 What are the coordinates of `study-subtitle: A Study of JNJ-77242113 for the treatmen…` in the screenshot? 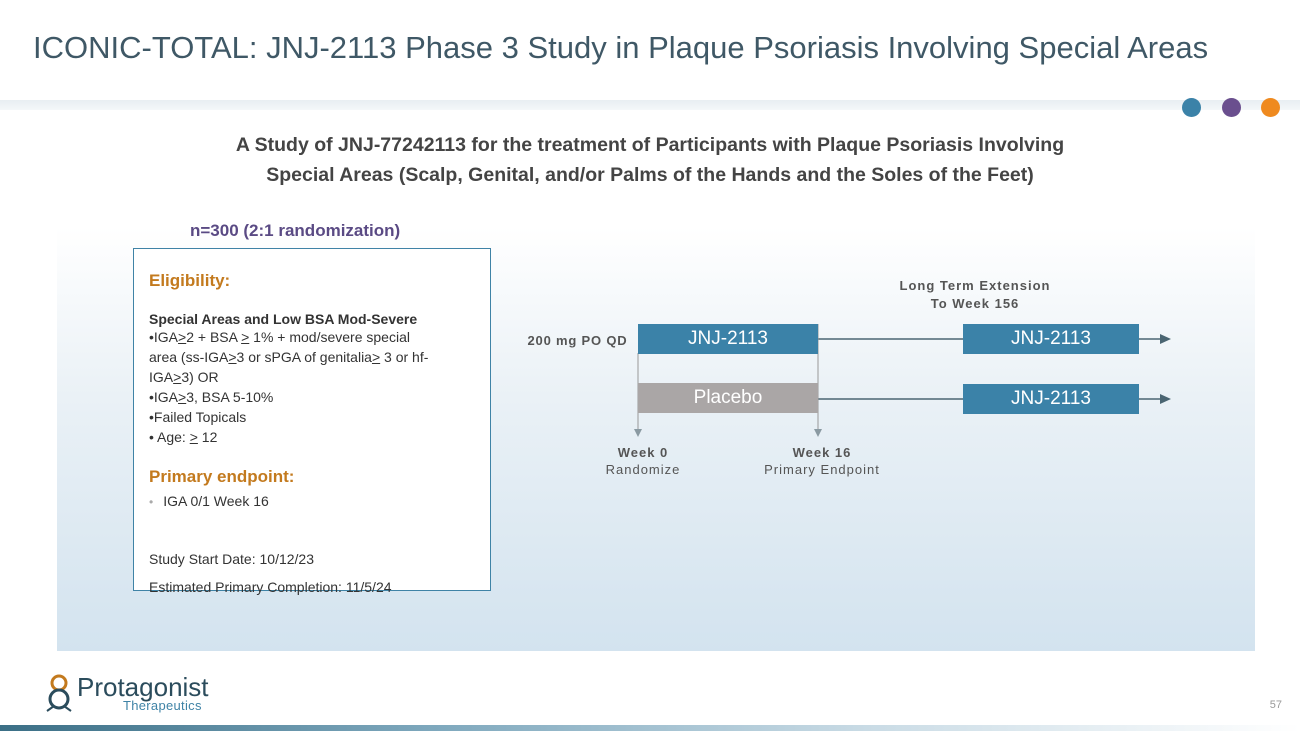 It's located at (650, 160).